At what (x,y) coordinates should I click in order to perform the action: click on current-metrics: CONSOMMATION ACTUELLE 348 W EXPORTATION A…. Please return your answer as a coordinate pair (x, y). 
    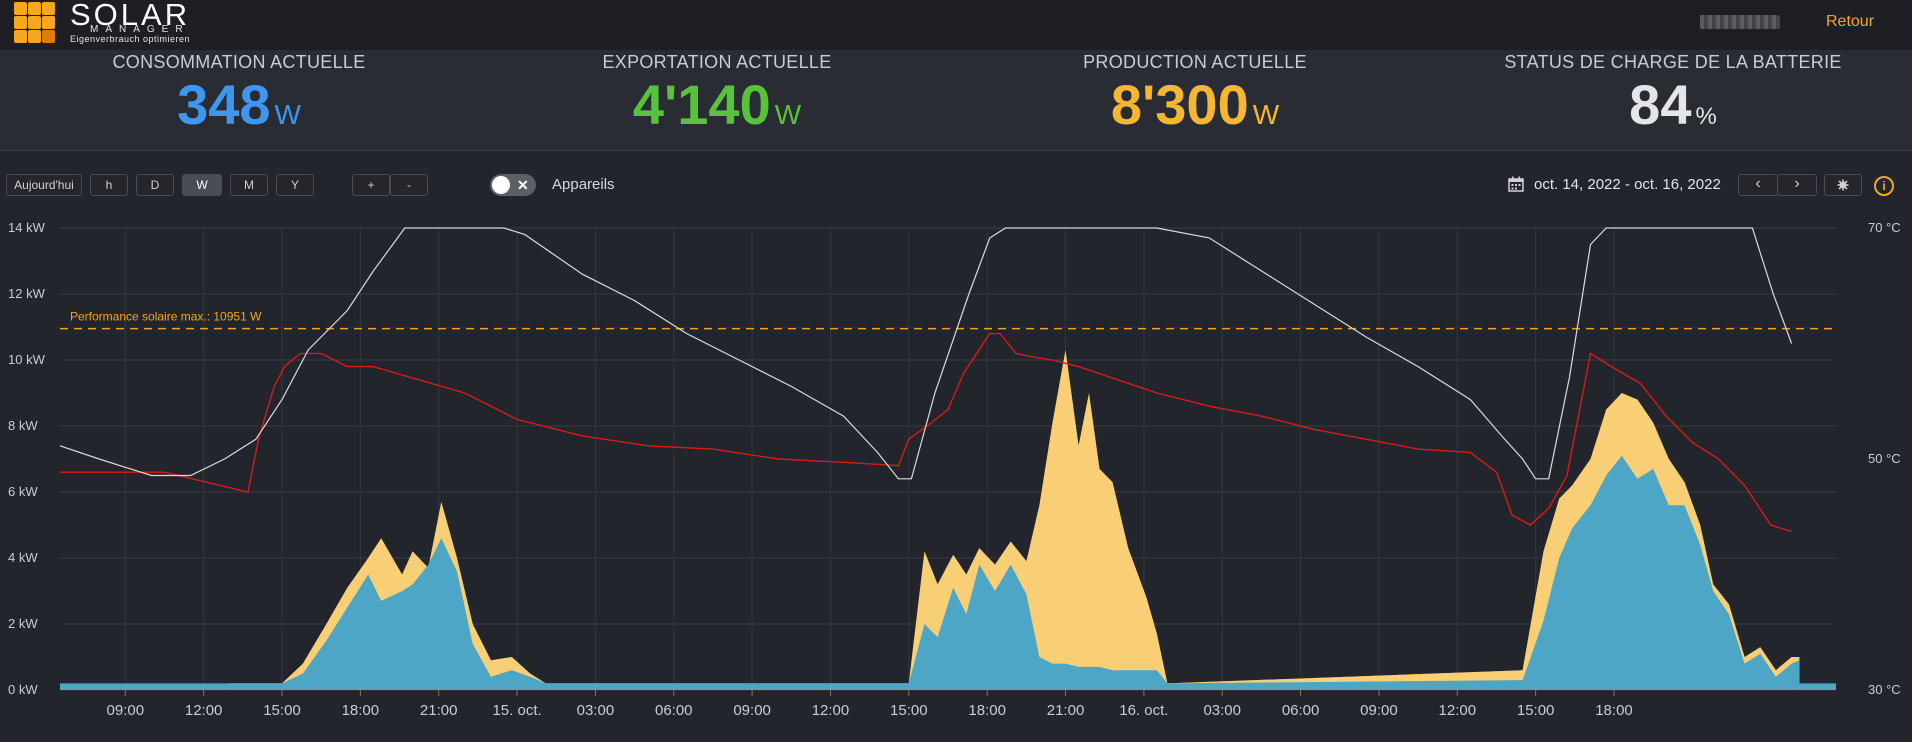
    Looking at the image, I should click on (956, 100).